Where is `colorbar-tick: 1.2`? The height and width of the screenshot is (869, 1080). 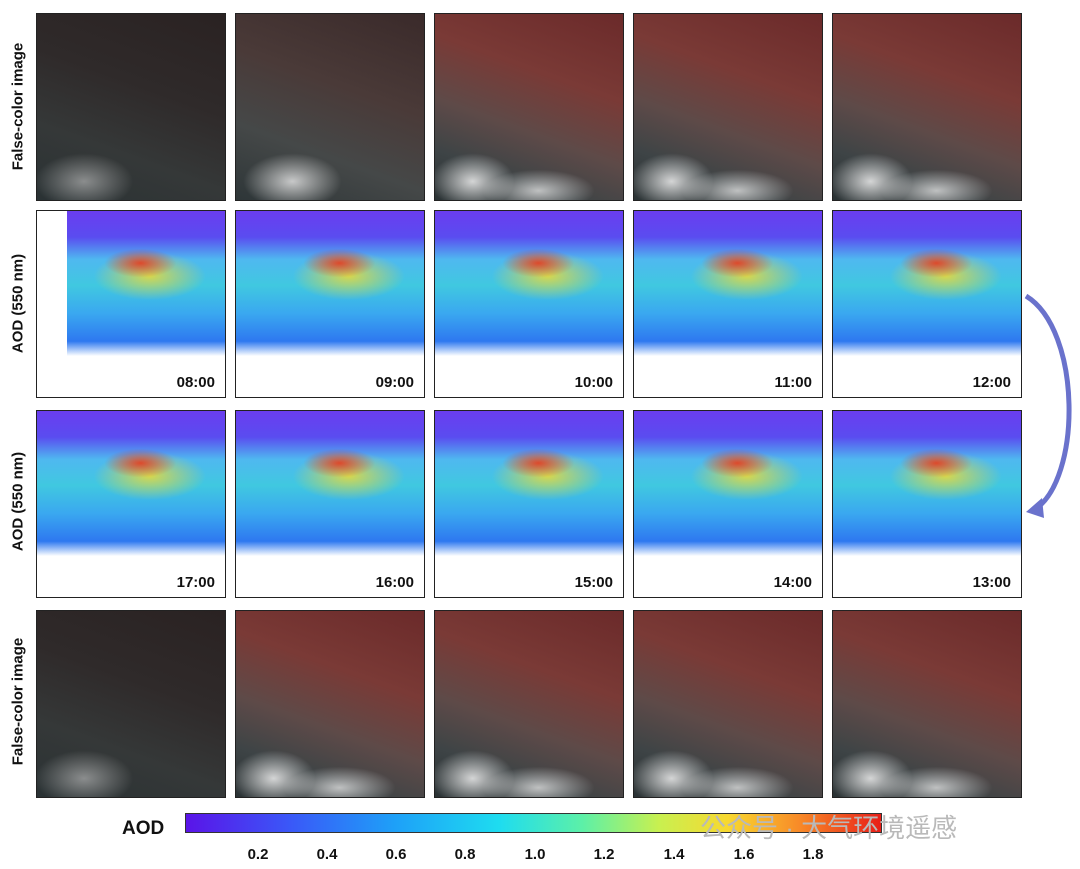
colorbar-tick: 1.2 is located at coordinates (604, 854).